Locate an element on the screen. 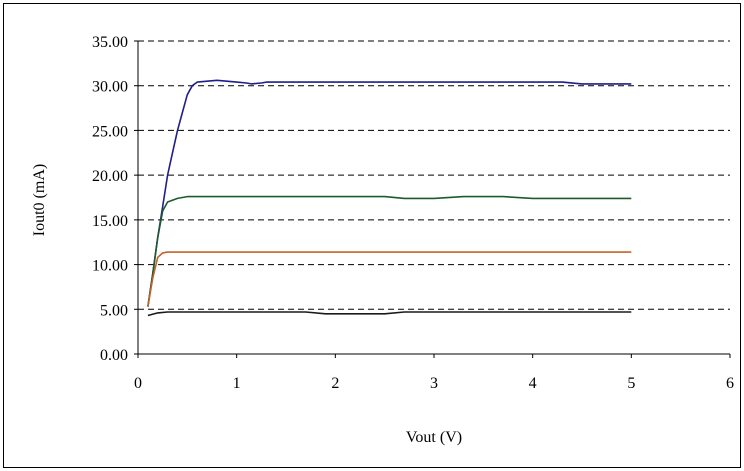 The image size is (744, 471). y-tick-label: 10.00 is located at coordinates (110, 266).